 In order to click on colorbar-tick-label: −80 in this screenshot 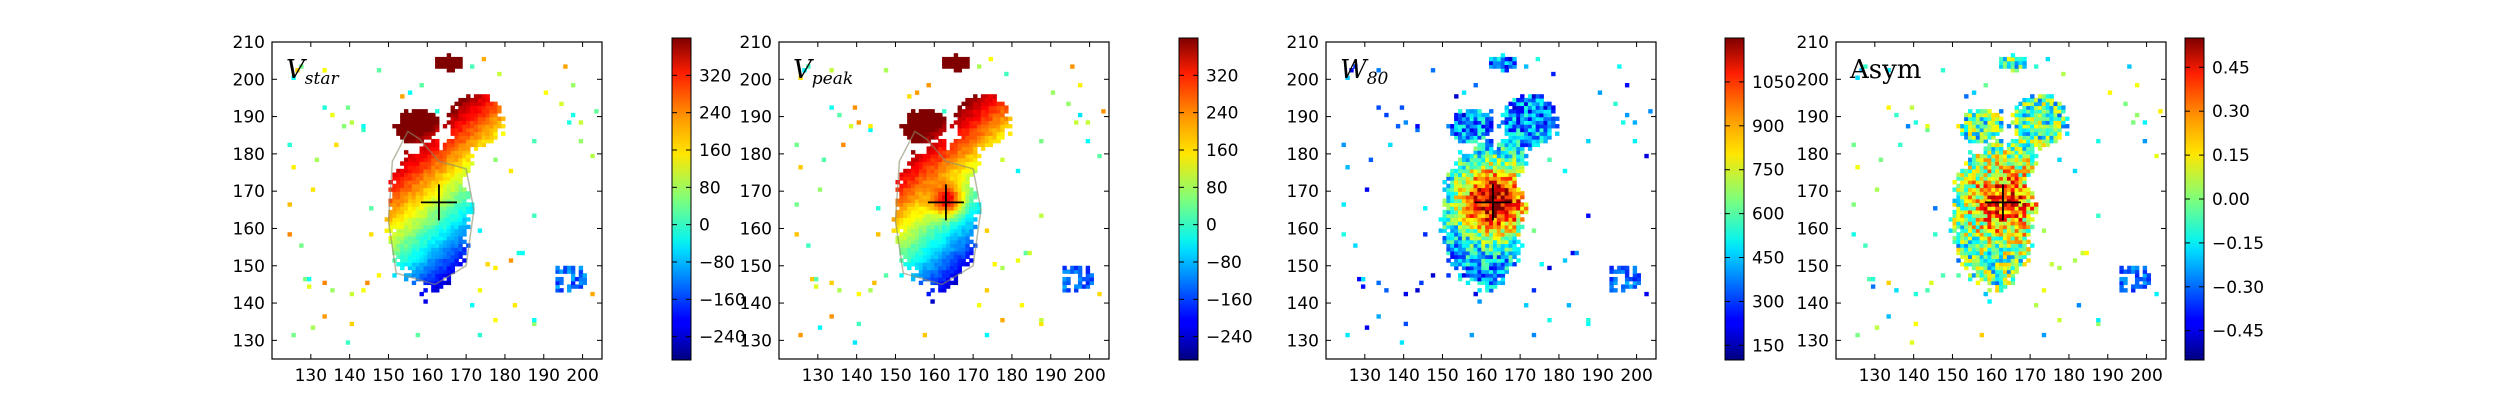, I will do `click(1224, 263)`.